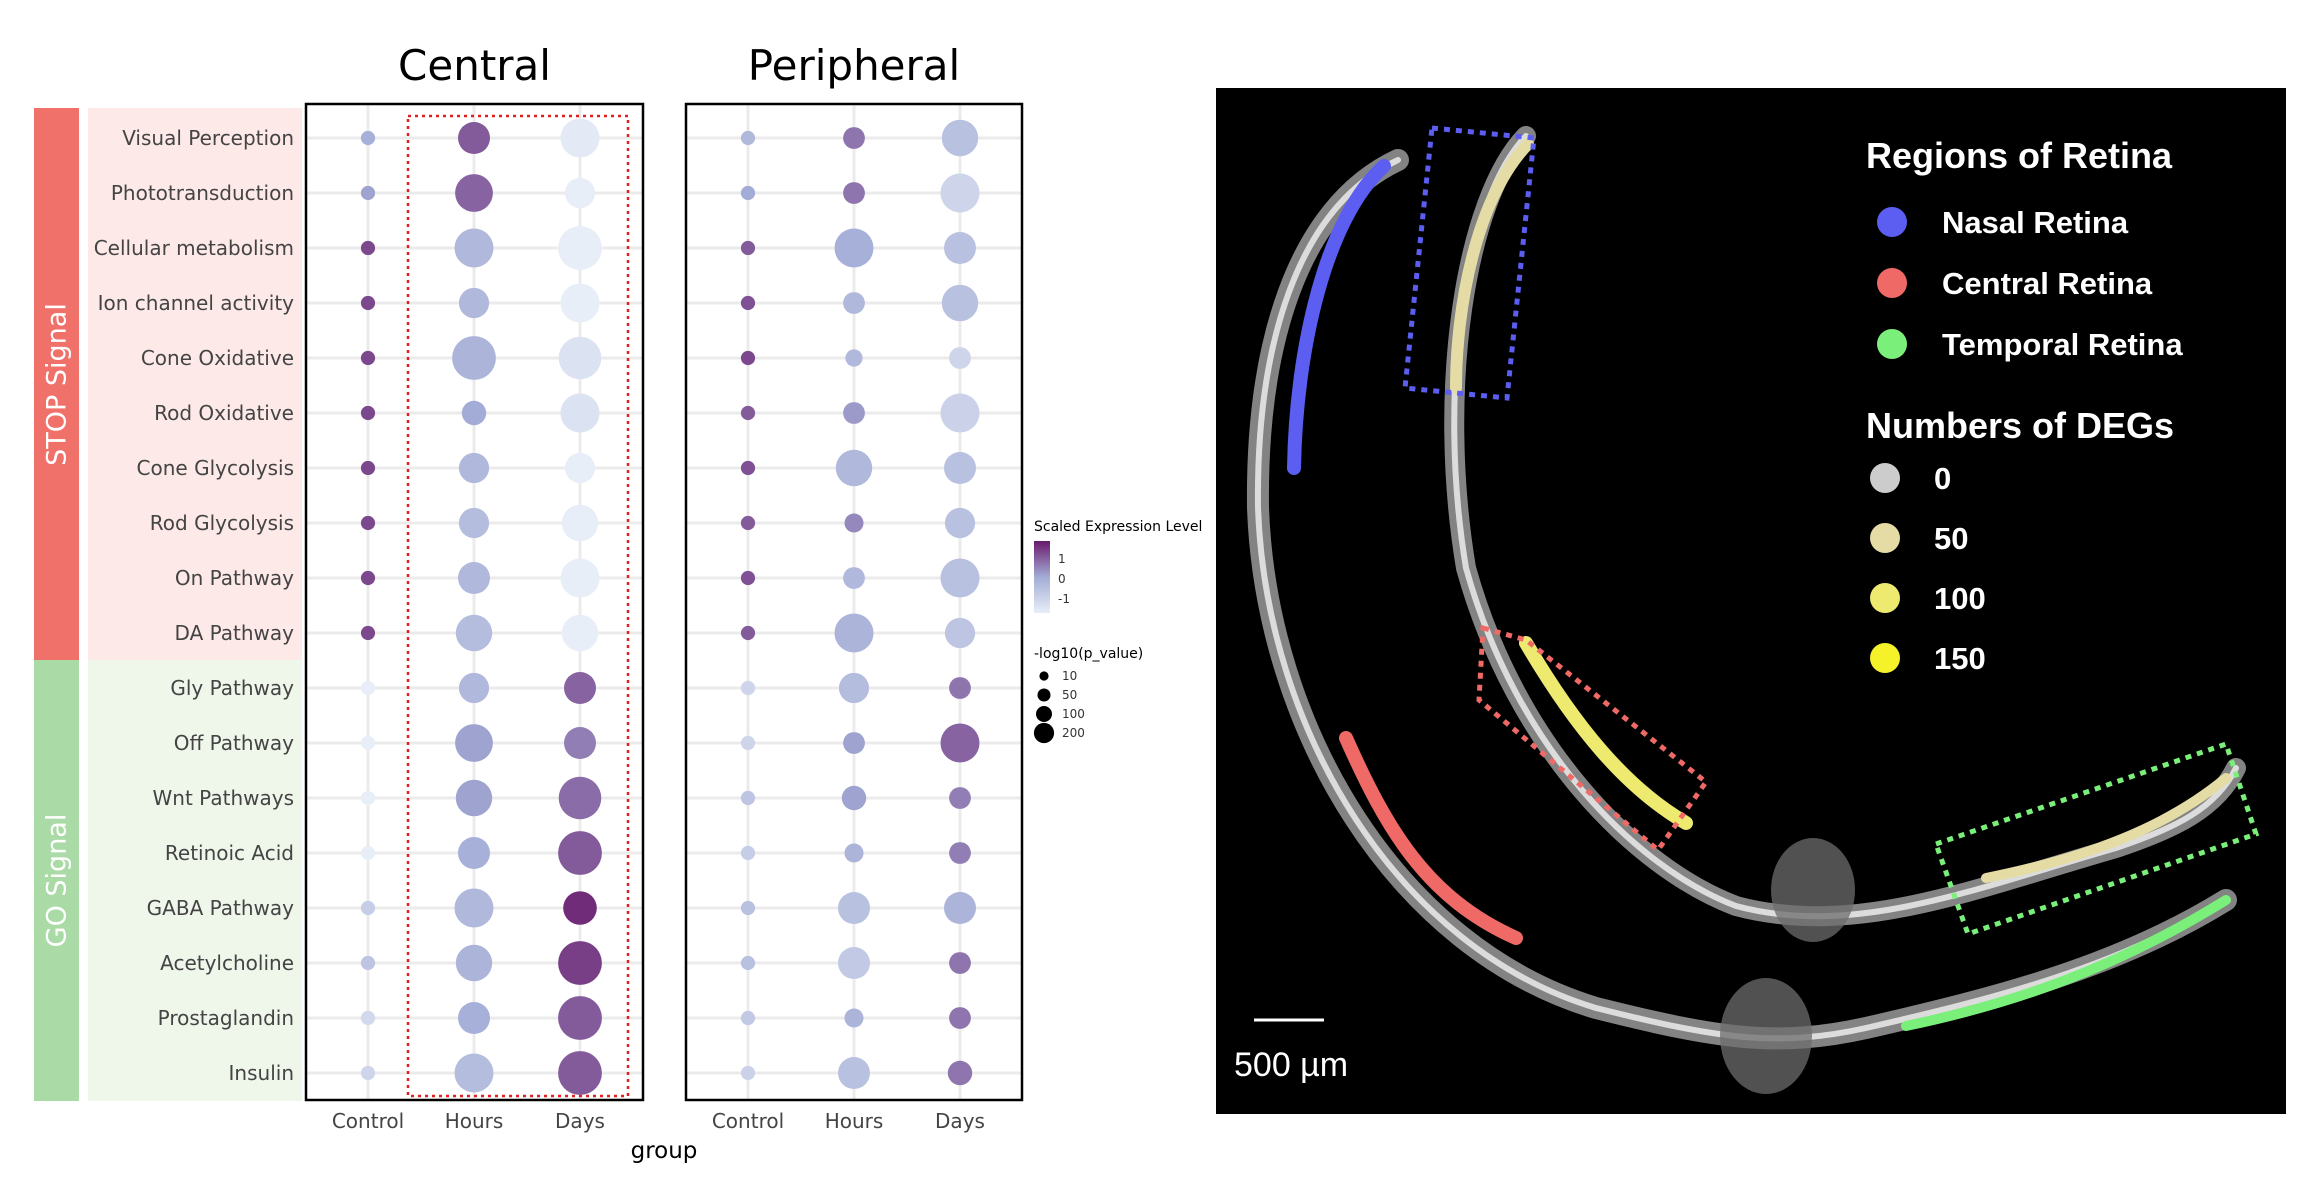 This screenshot has height=1178, width=2302. What do you see at coordinates (1073, 733) in the screenshot?
I see `size-legend-label: 200` at bounding box center [1073, 733].